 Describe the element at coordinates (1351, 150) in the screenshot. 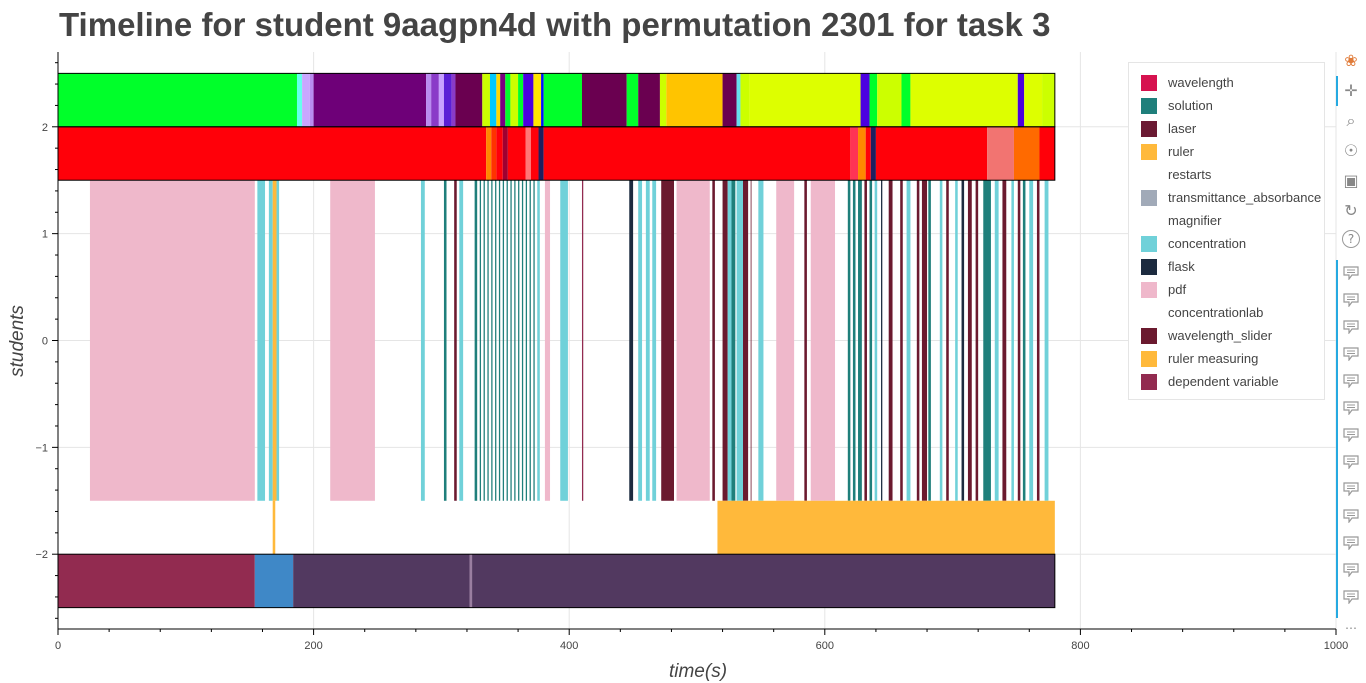

I see `wheel-zoom-icon: ☉` at that location.